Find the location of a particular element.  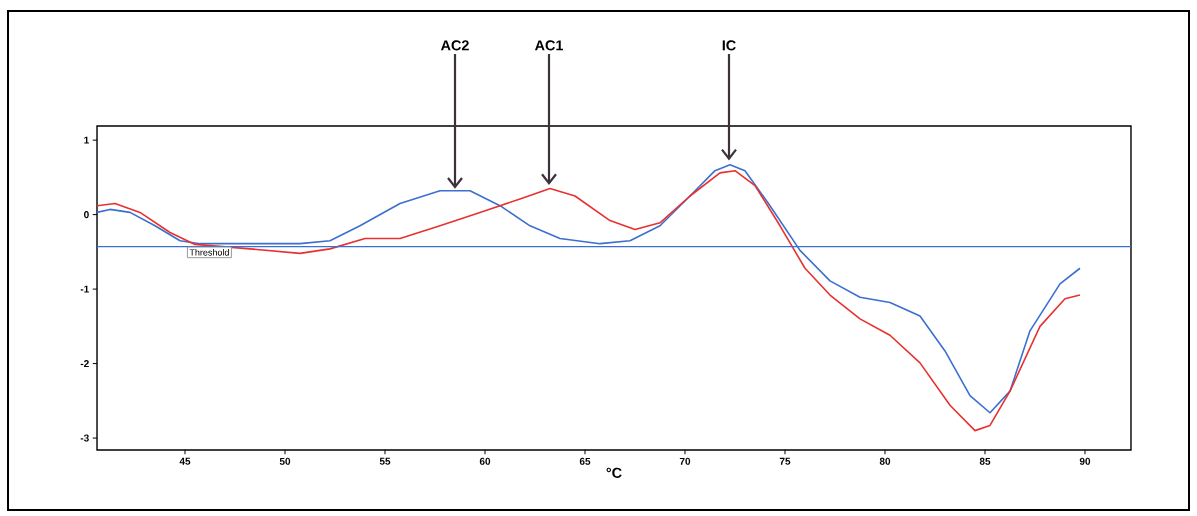

x-tick-label: 85 is located at coordinates (985, 461).